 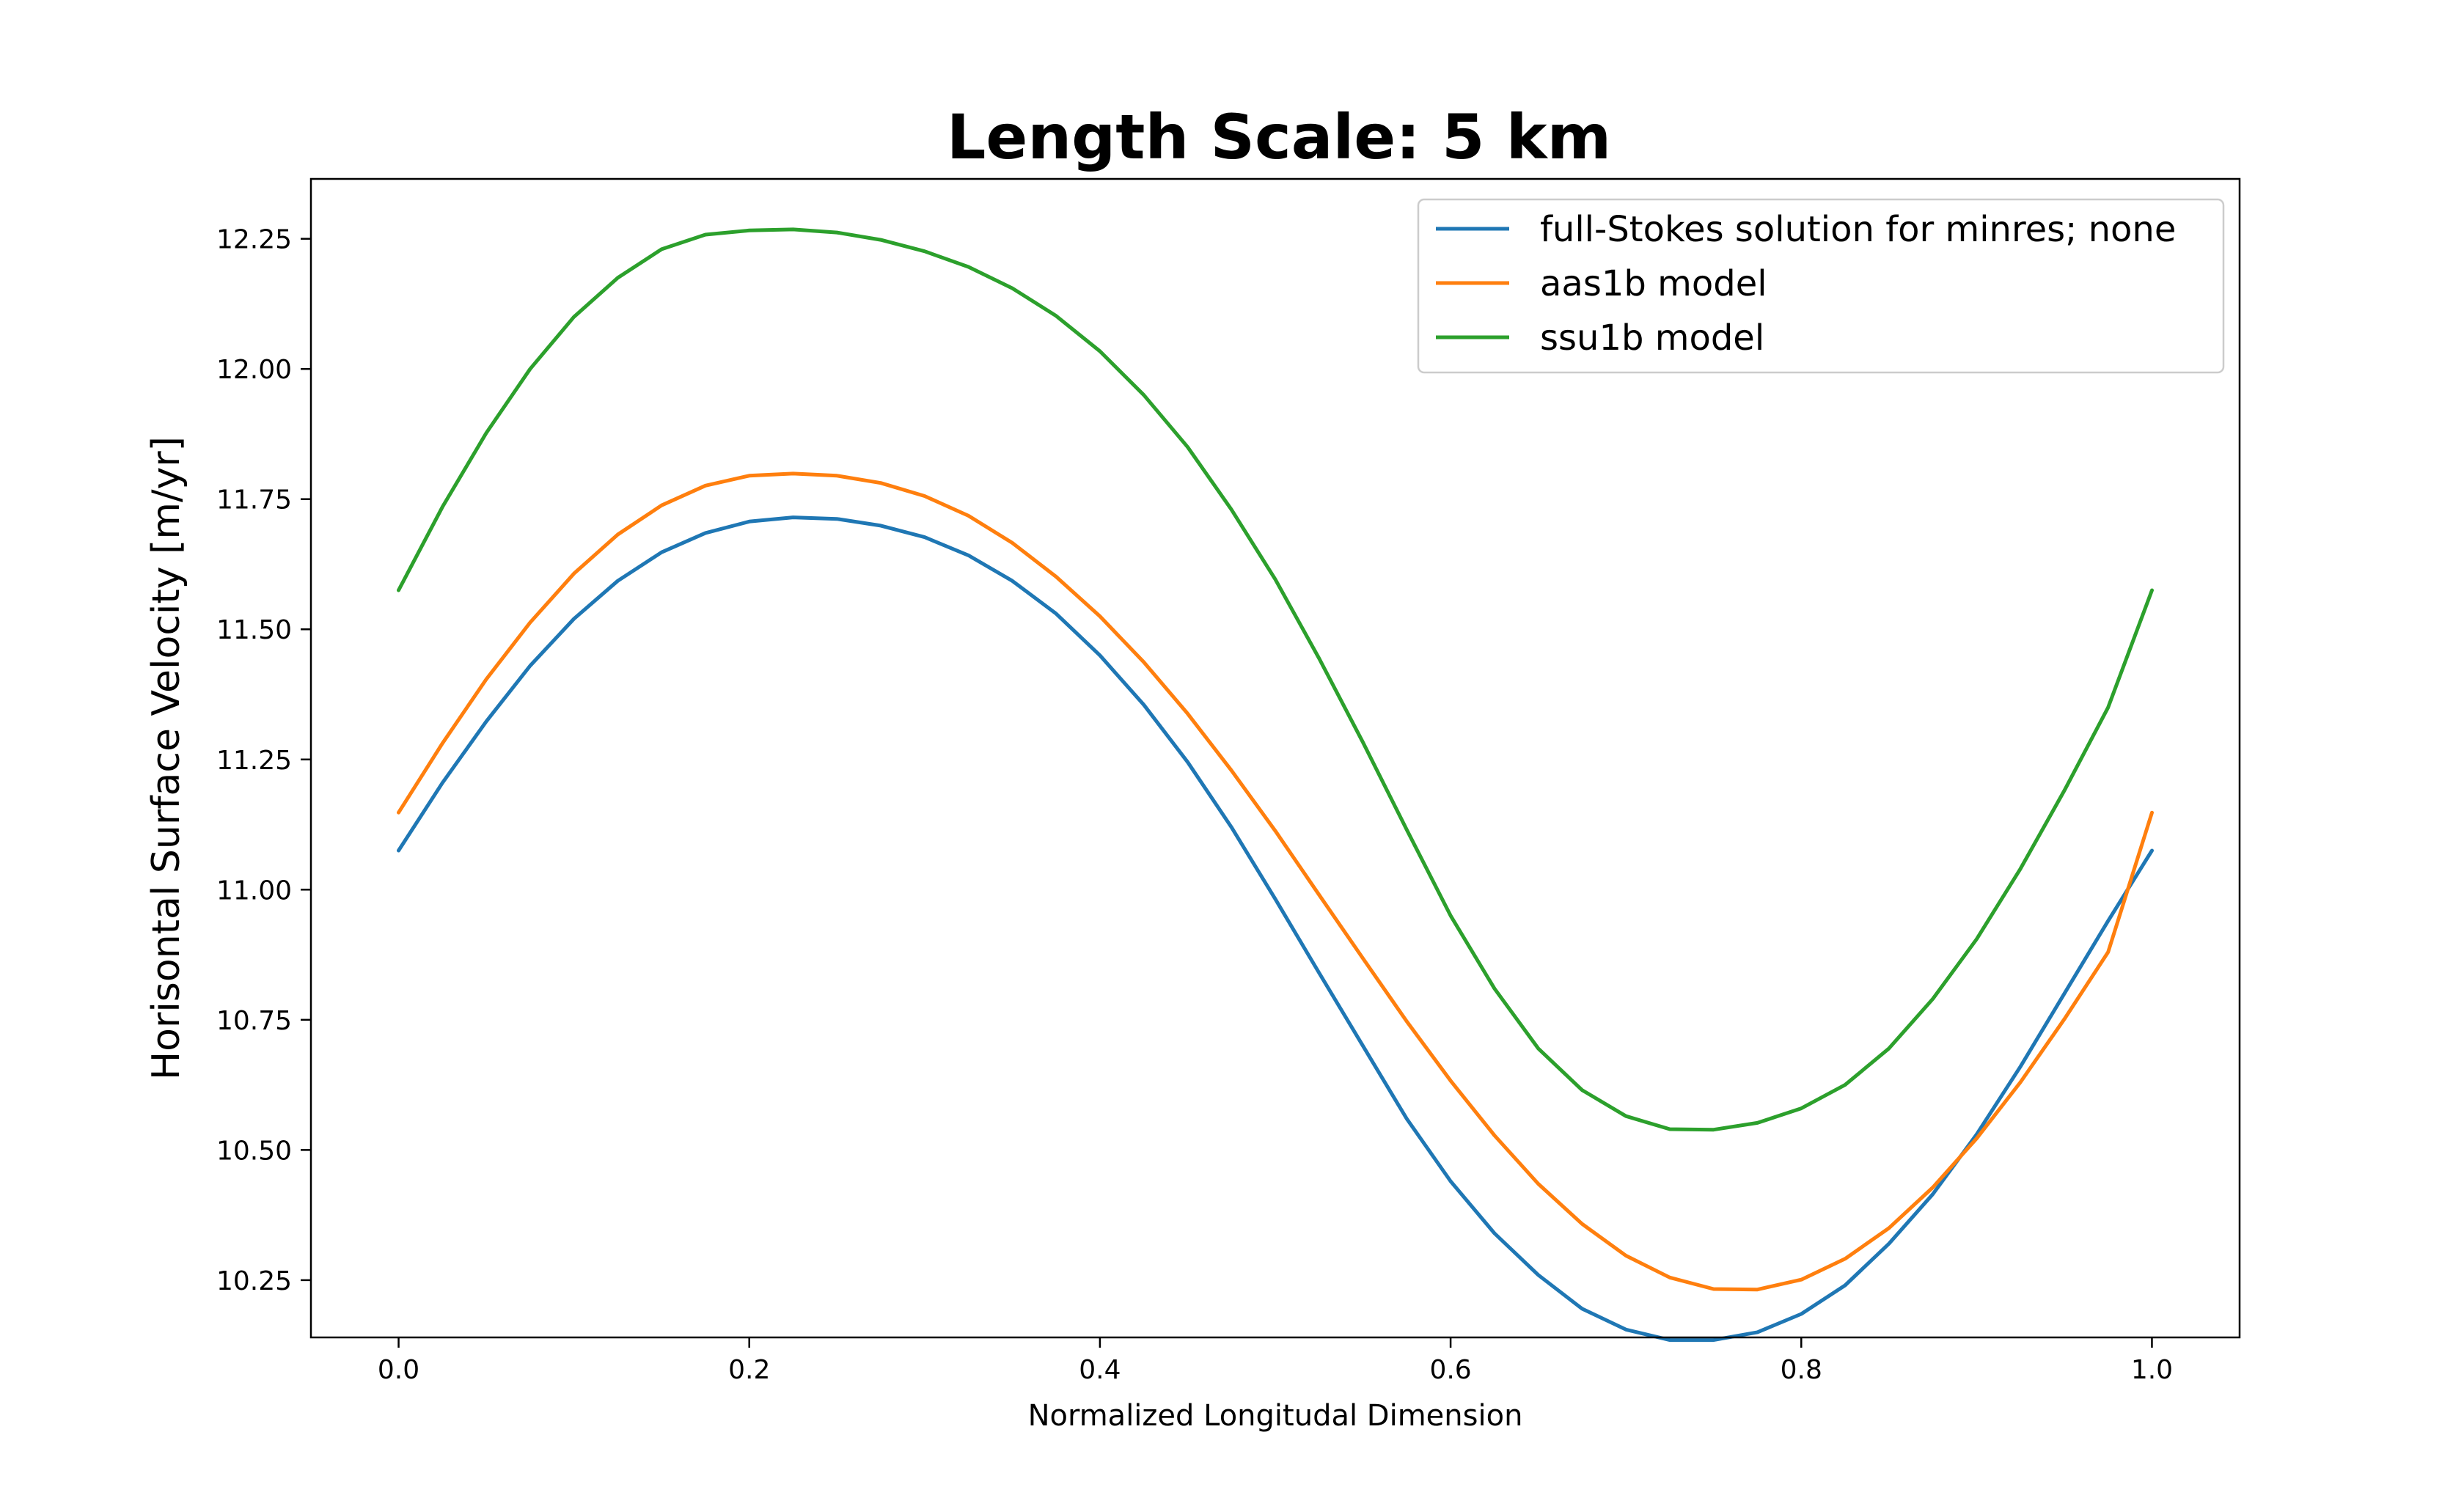 I want to click on y-tick-label: 10.75, so click(x=254, y=1021).